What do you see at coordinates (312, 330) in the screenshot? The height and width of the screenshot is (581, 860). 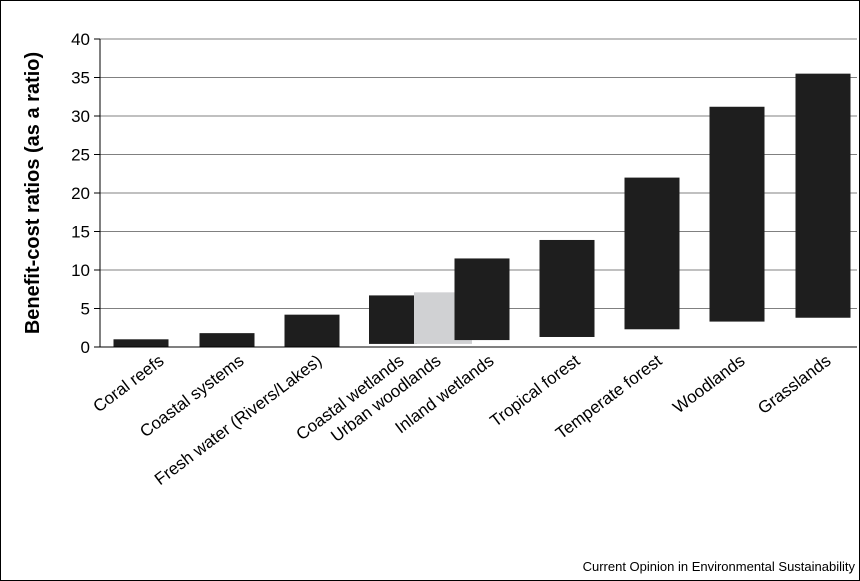 I see `bar-fresh-water-rivers-lakes` at bounding box center [312, 330].